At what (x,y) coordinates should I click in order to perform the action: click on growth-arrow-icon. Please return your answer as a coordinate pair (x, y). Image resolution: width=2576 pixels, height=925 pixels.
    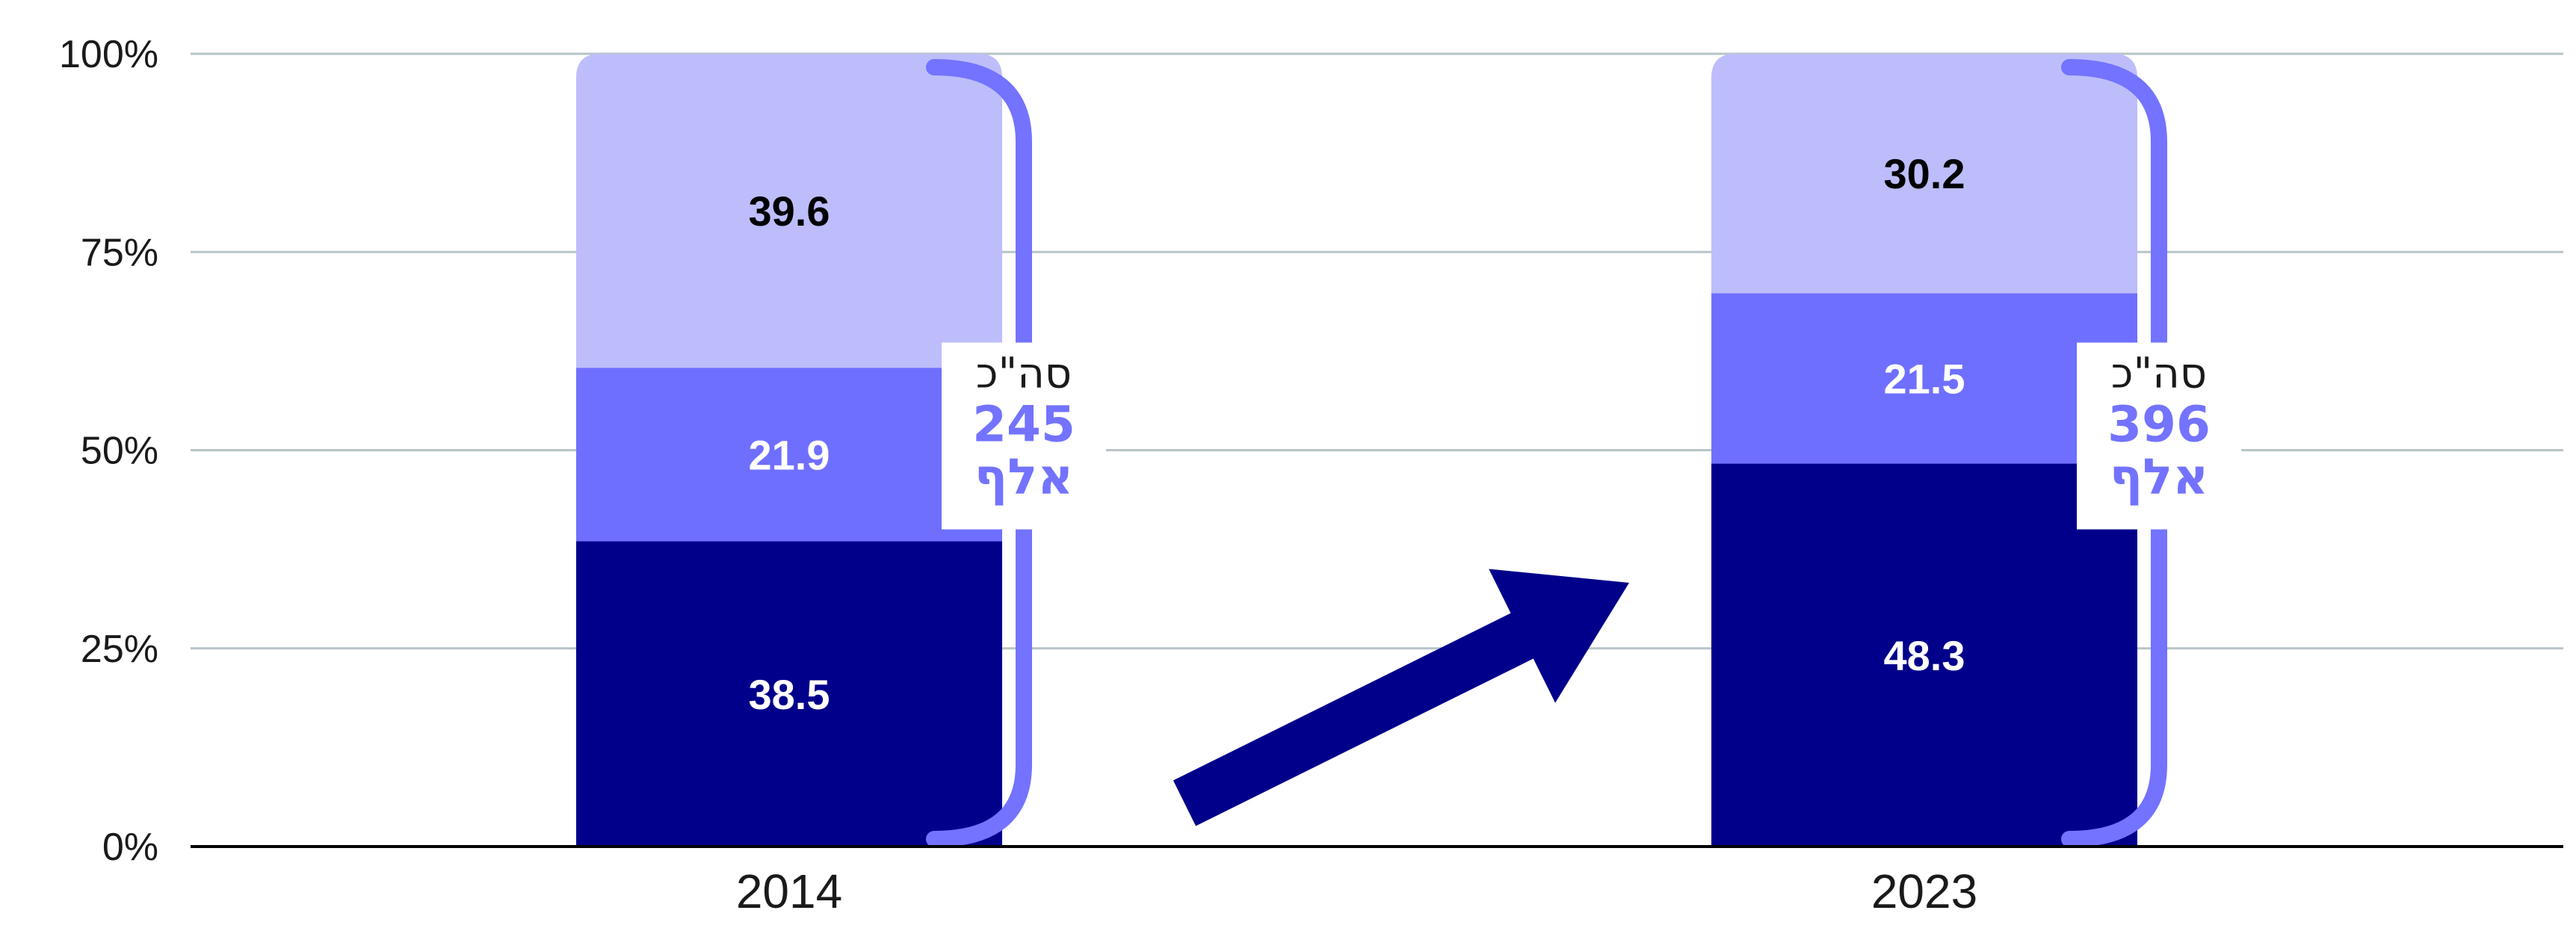
    Looking at the image, I should click on (1401, 697).